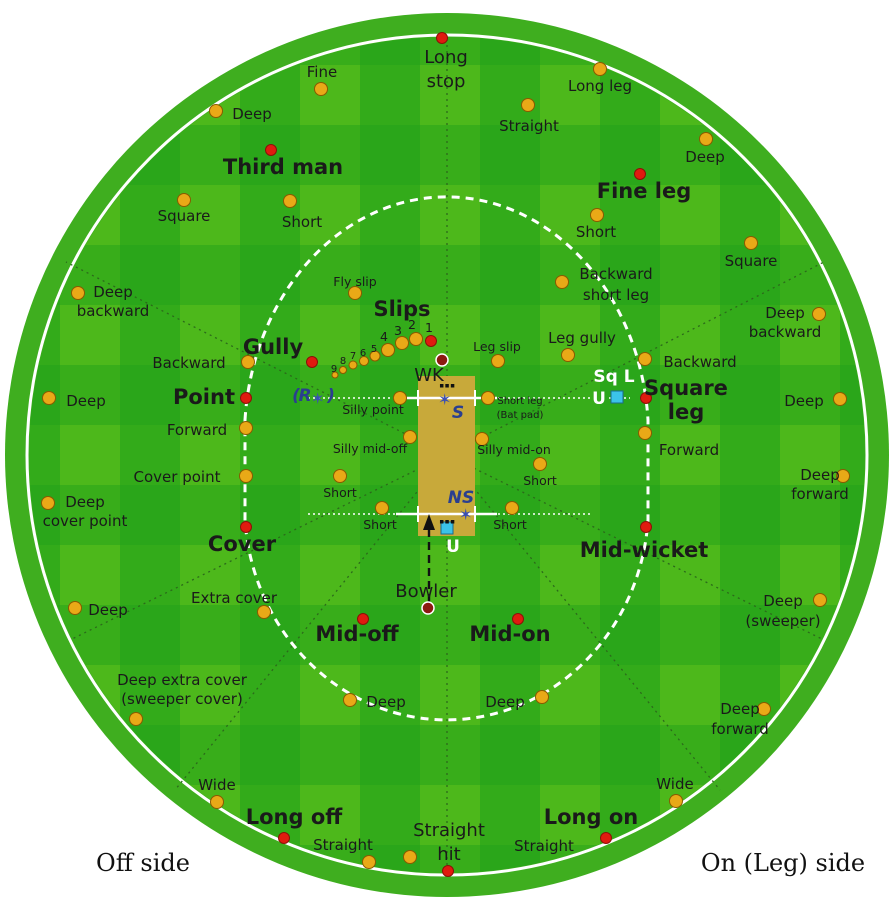  Describe the element at coordinates (686, 388) in the screenshot. I see `label-square-leg-line1: Square` at that location.